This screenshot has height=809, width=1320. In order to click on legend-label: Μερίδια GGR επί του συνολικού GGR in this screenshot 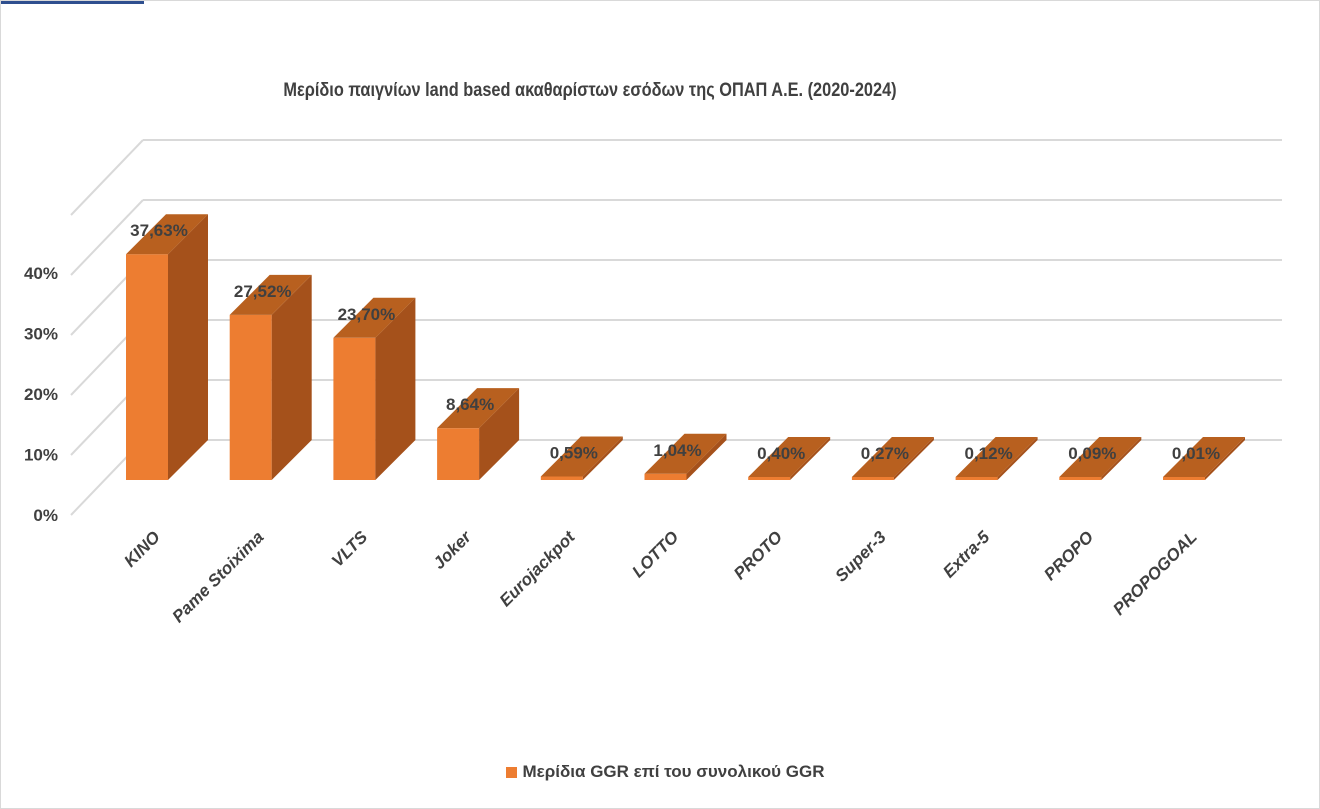, I will do `click(673, 771)`.